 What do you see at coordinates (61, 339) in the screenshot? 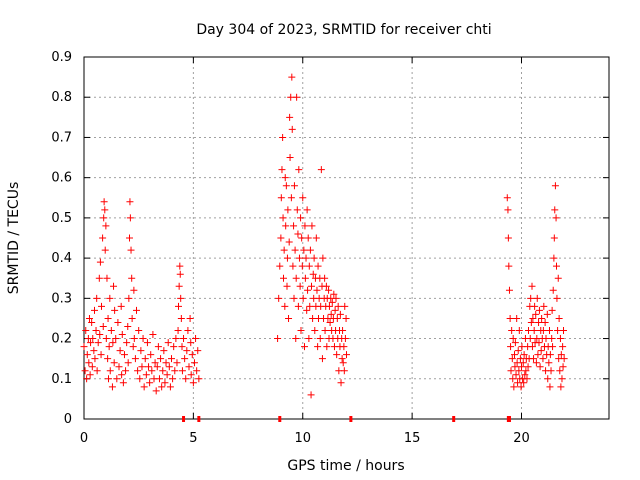
I see `y-tick-label: 0.2` at bounding box center [61, 339].